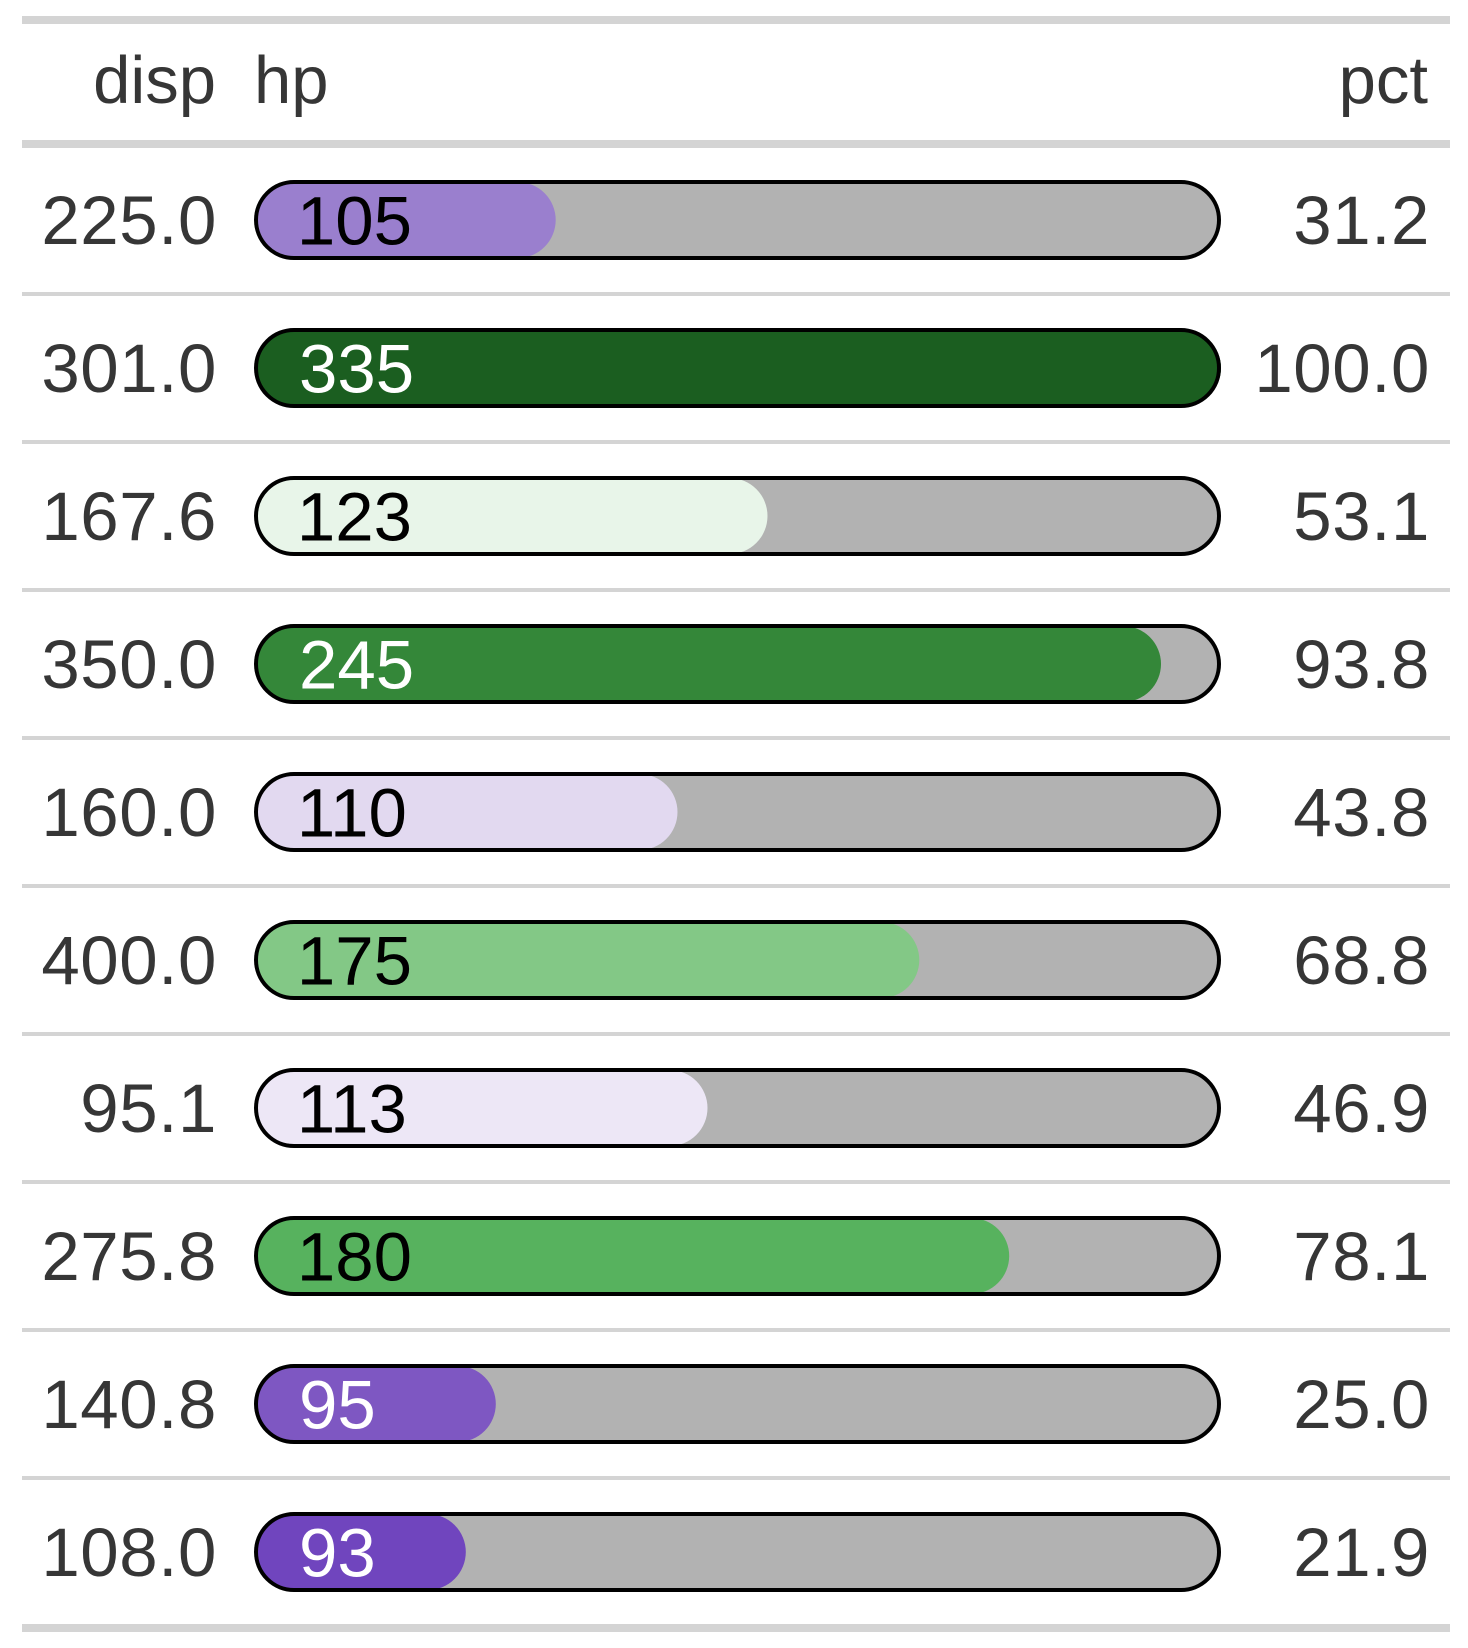 The image size is (1468, 1648). I want to click on svg-text: 110, so click(352, 813).